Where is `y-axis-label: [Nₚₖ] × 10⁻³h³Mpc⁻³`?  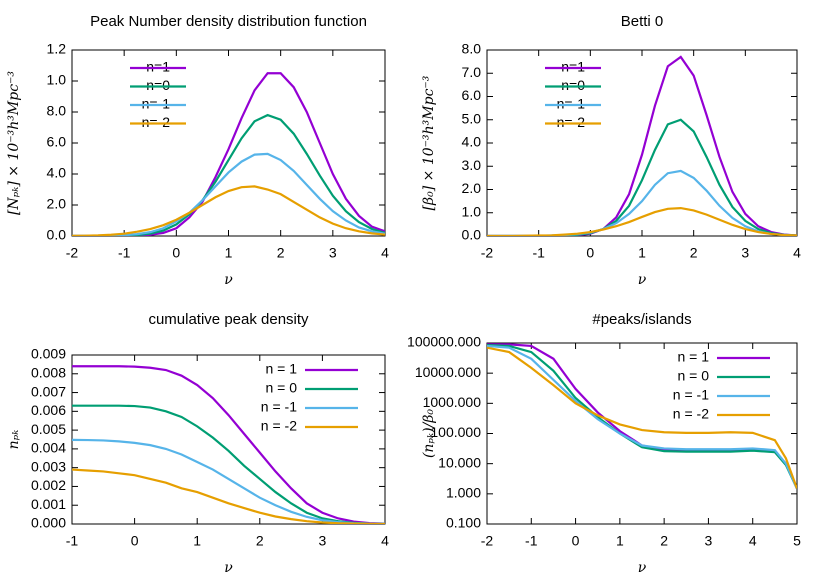 y-axis-label: [Nₚₖ] × 10⁻³h³Mpc⁻³ is located at coordinates (14, 143).